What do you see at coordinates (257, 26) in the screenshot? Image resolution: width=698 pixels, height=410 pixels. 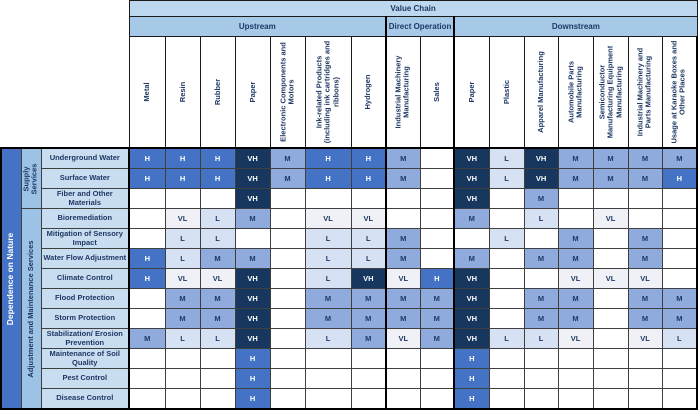 I see `section-header-upstream: Upstream` at bounding box center [257, 26].